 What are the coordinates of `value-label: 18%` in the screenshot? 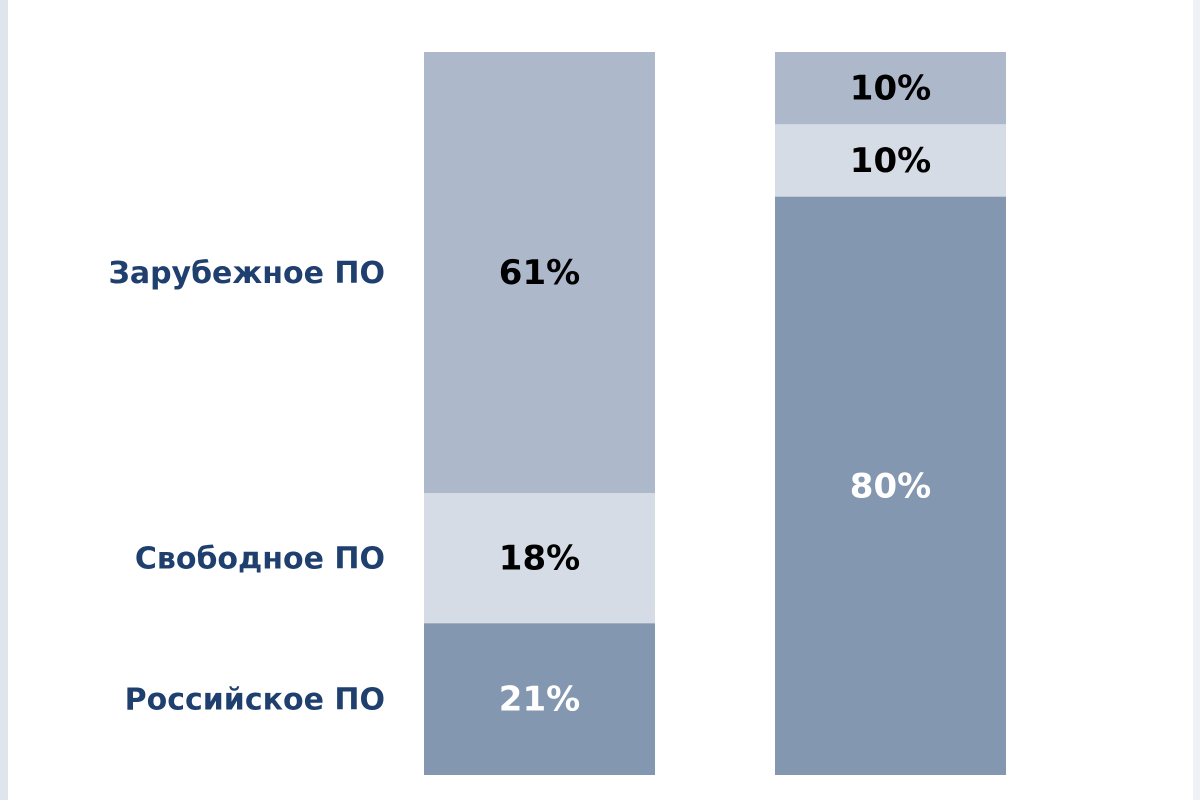 It's located at (539, 559).